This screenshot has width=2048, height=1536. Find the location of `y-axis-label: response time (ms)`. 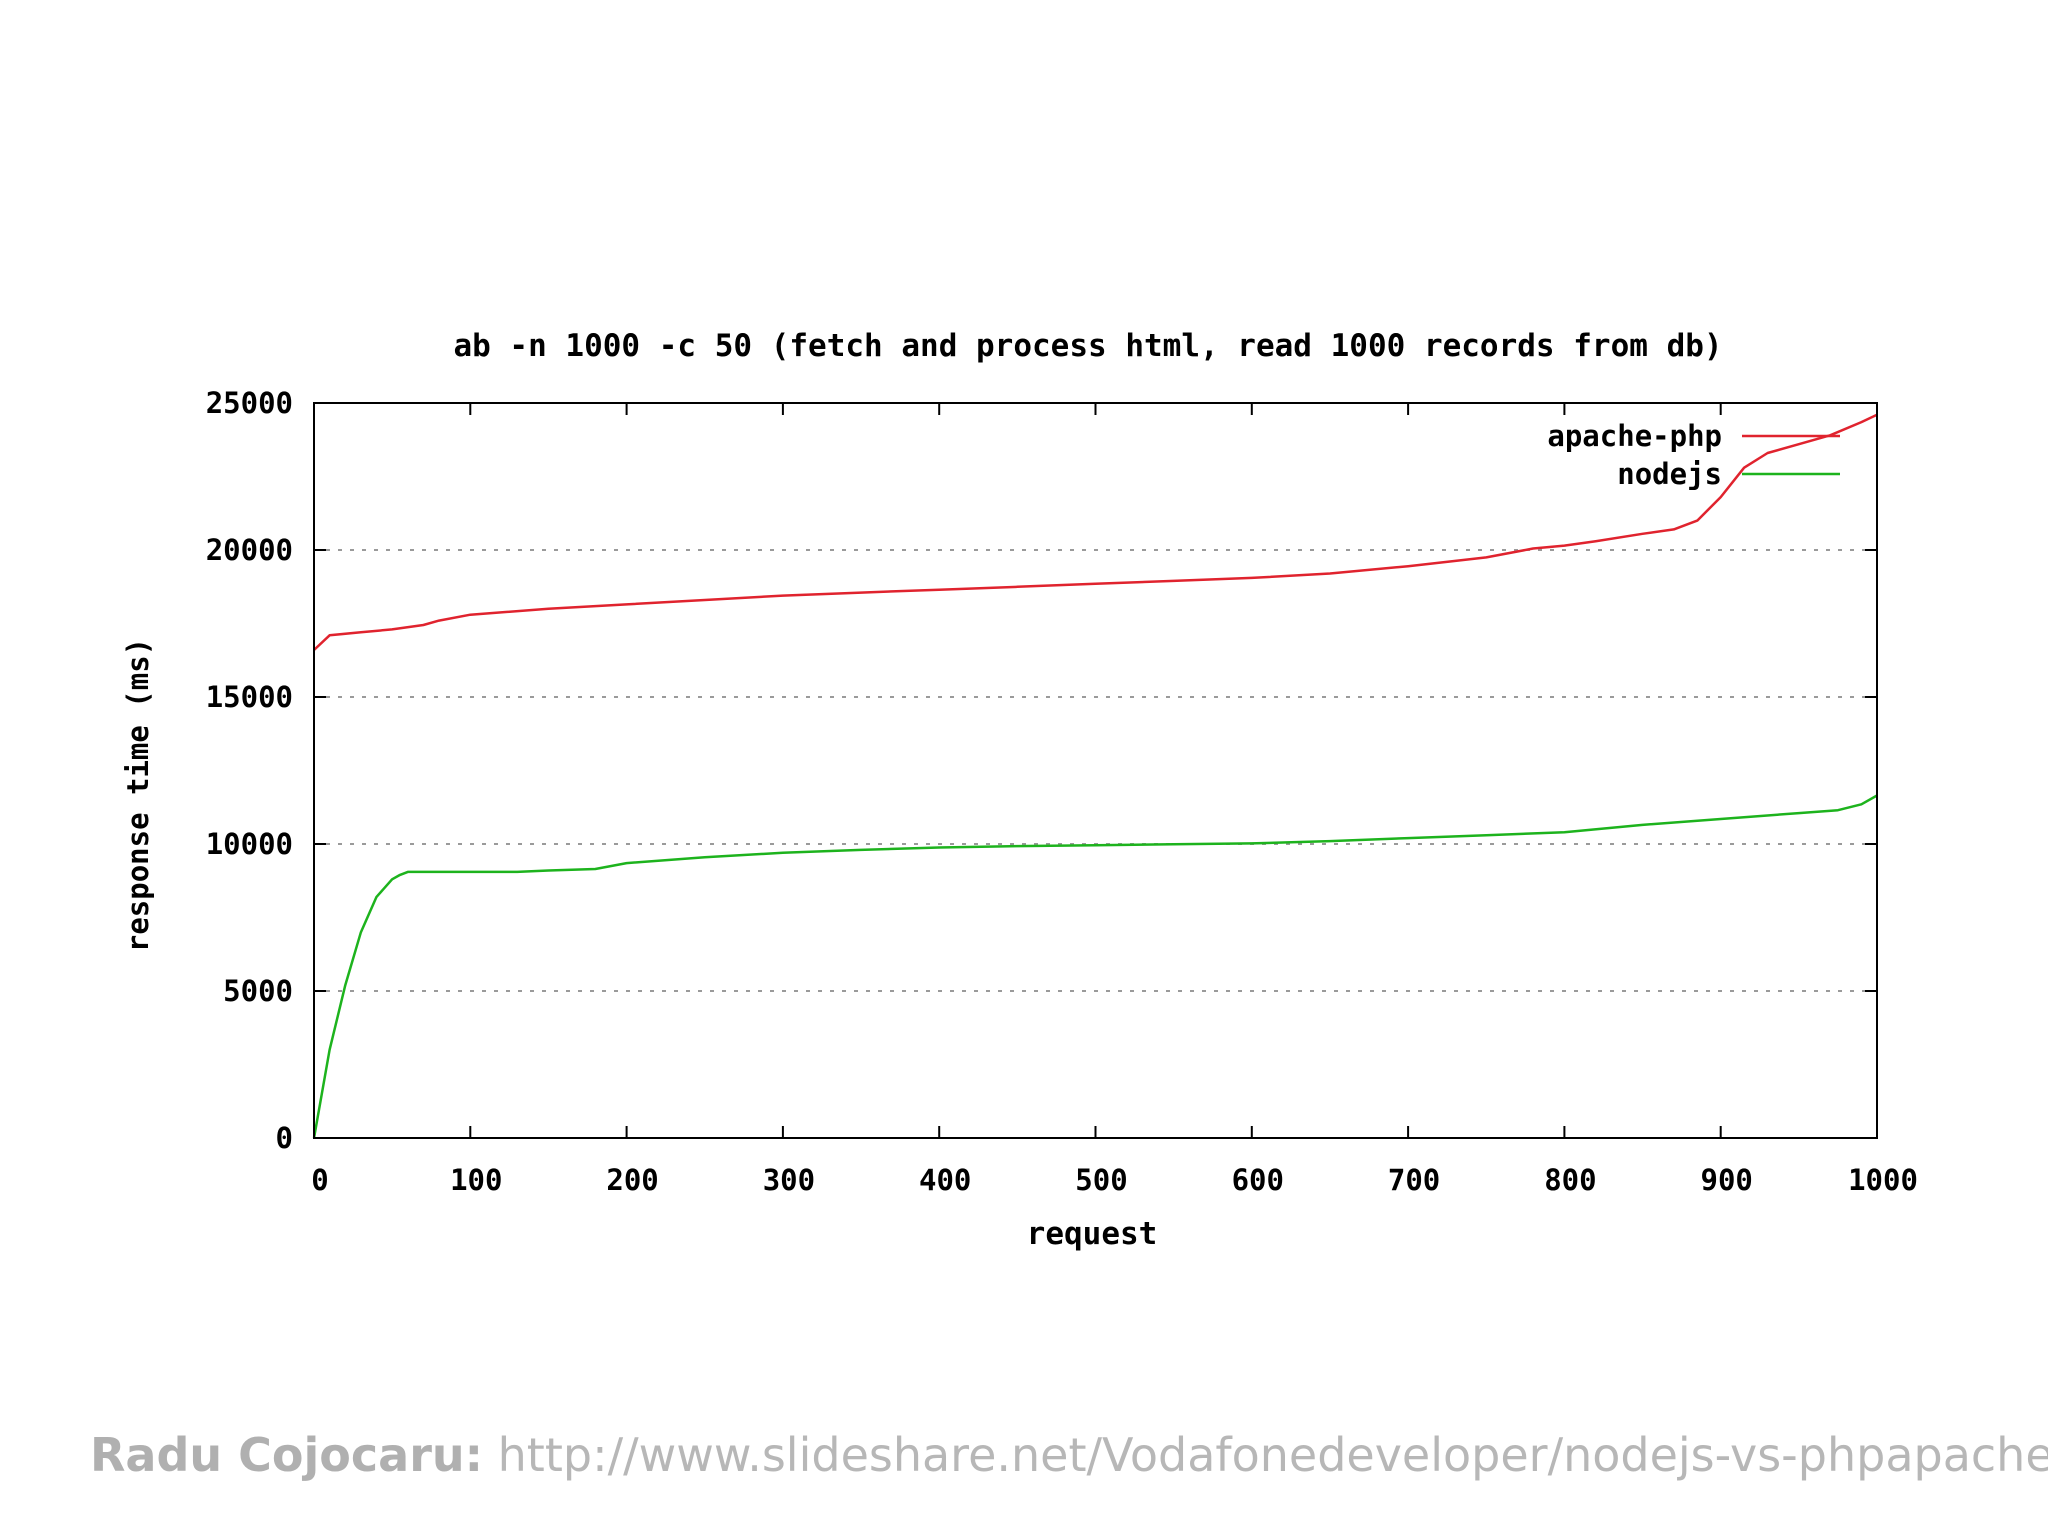

y-axis-label: response time (ms) is located at coordinates (138, 795).